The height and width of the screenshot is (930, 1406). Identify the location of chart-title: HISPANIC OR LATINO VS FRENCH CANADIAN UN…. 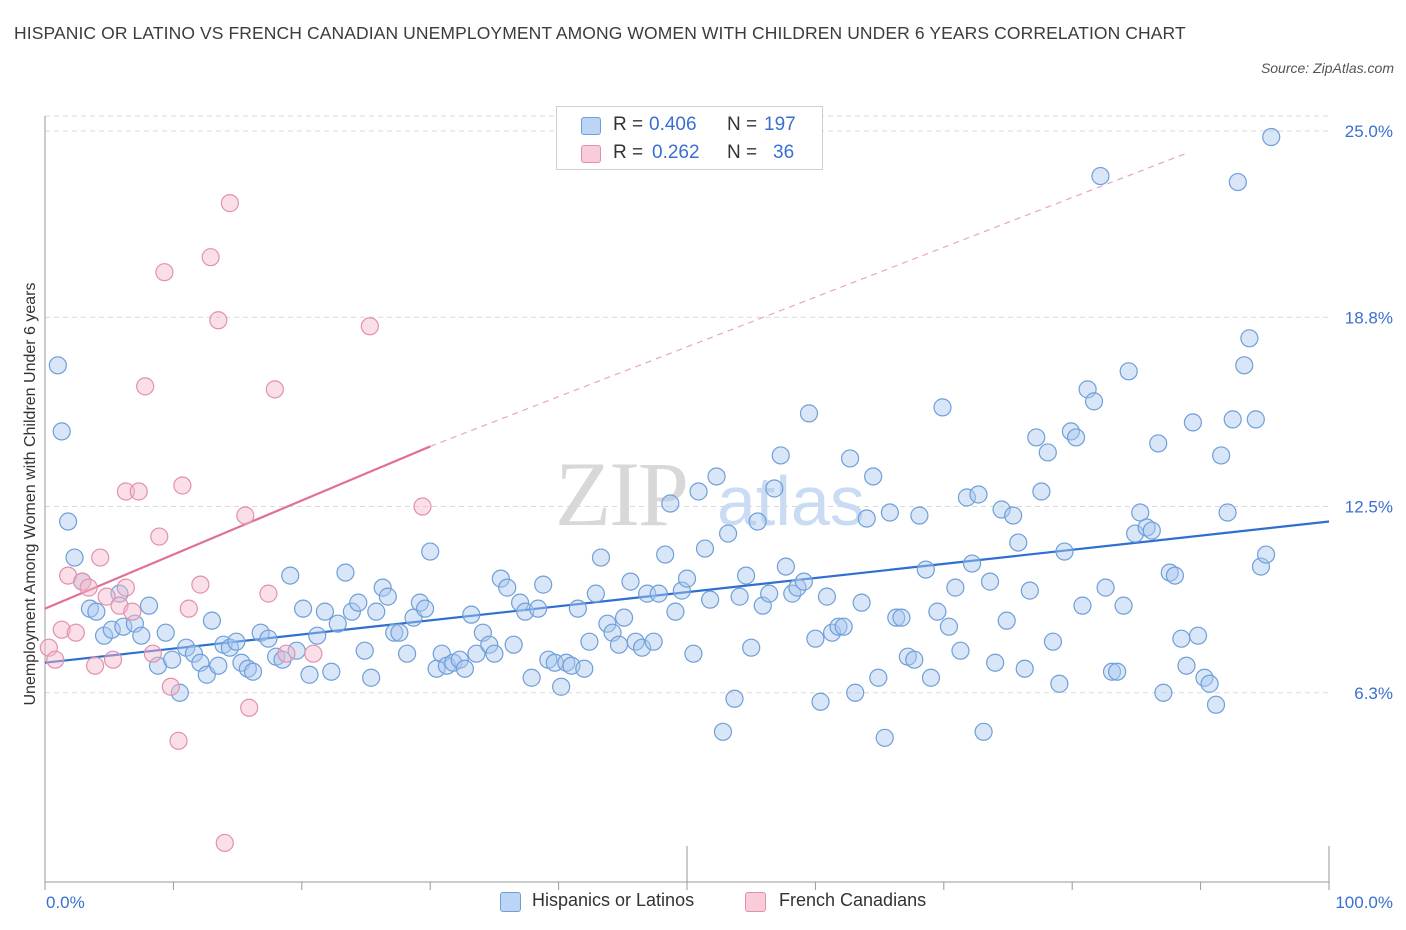
(600, 33).